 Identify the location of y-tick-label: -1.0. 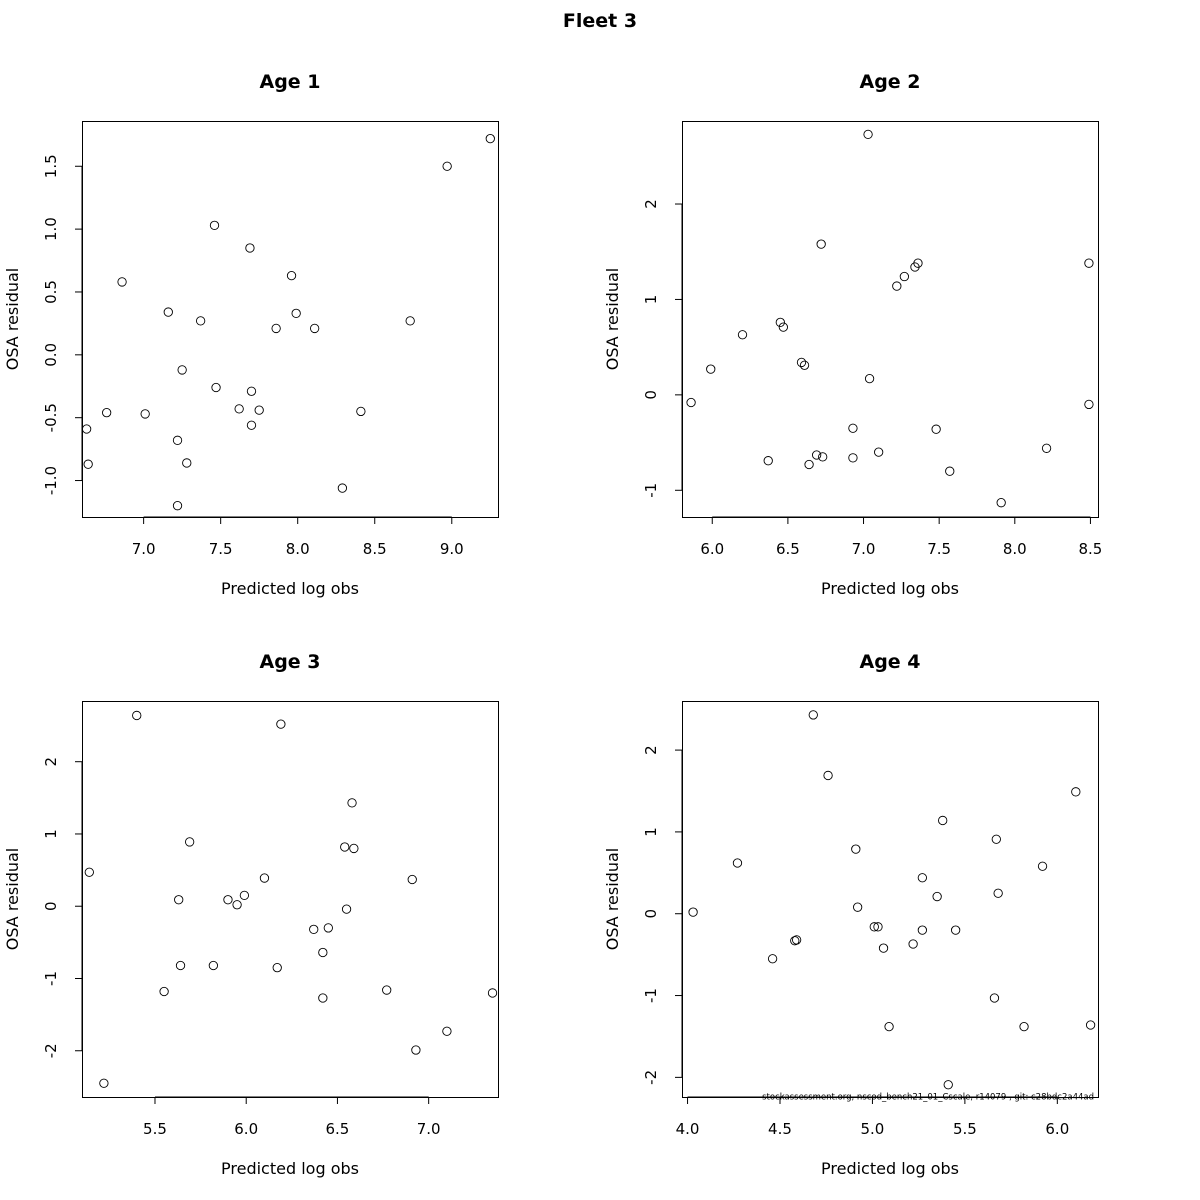
(51, 480).